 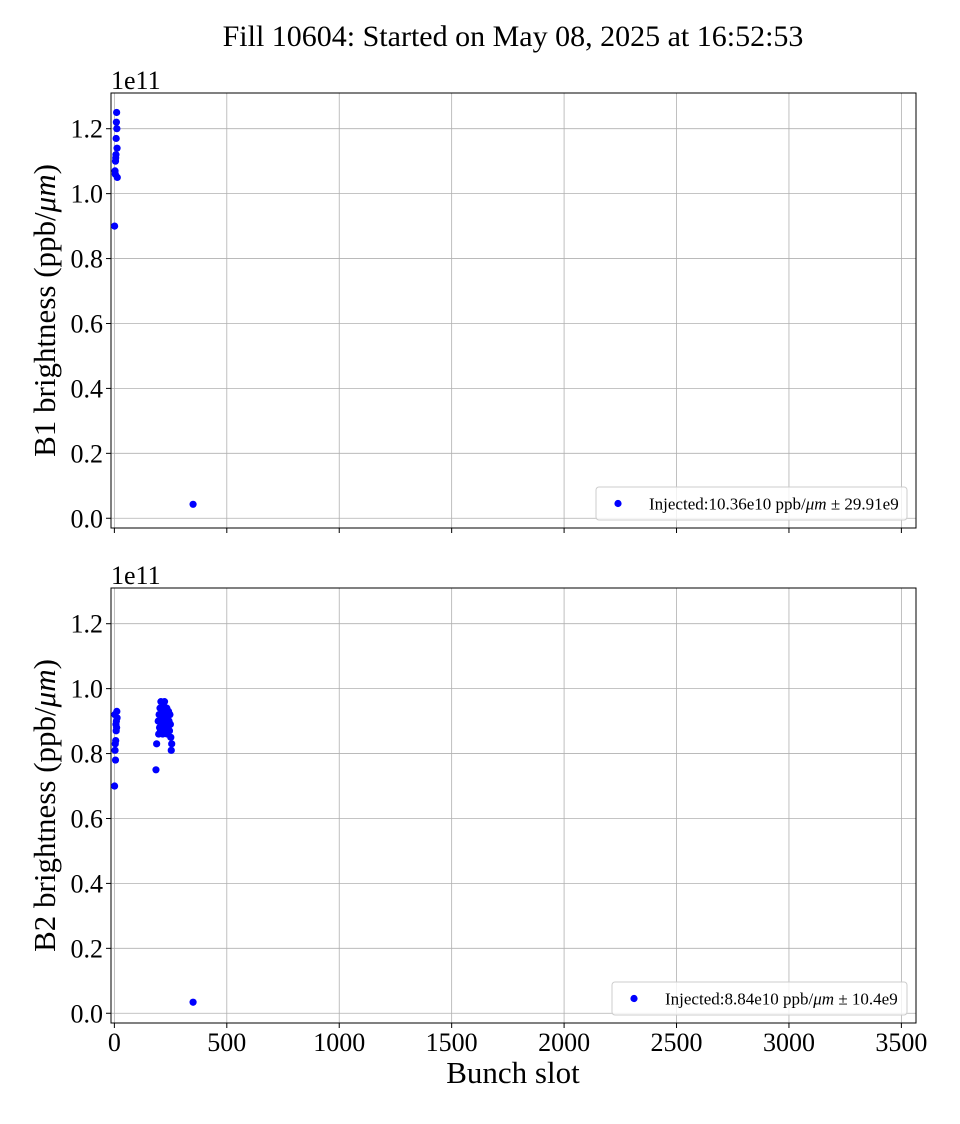 What do you see at coordinates (136, 80) in the screenshot?
I see `panel-1-offset-label: 1e11` at bounding box center [136, 80].